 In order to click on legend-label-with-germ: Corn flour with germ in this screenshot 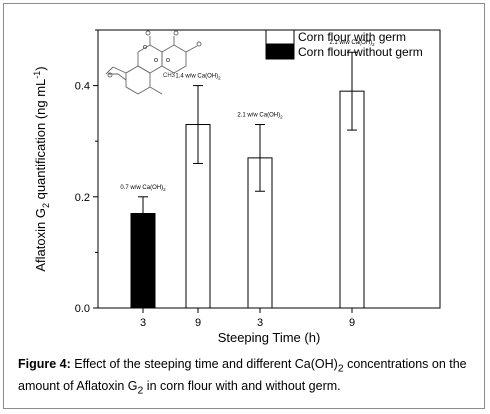, I will do `click(352, 37)`.